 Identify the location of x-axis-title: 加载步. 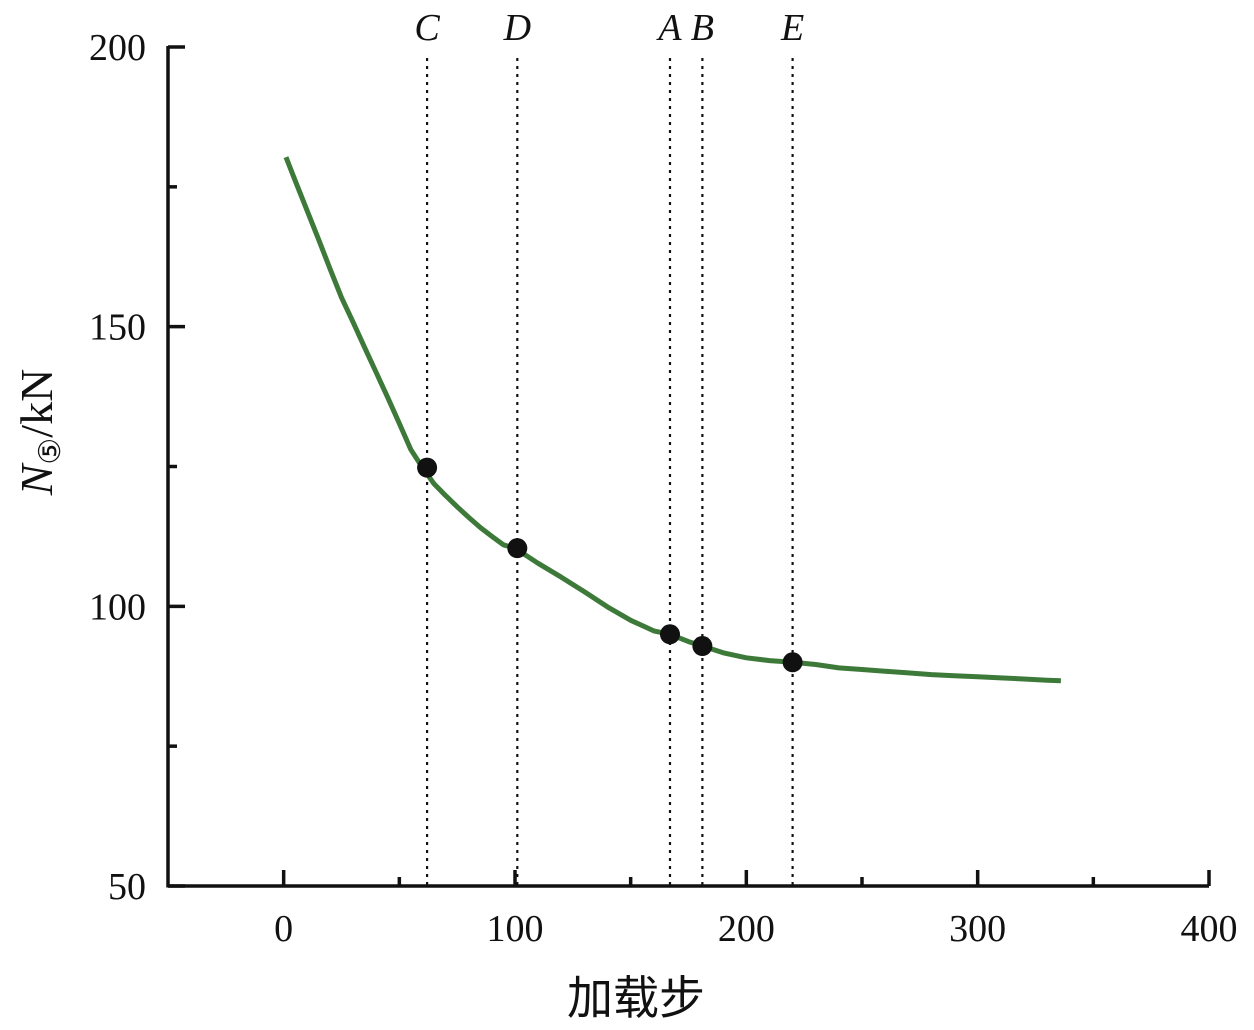
(636, 998).